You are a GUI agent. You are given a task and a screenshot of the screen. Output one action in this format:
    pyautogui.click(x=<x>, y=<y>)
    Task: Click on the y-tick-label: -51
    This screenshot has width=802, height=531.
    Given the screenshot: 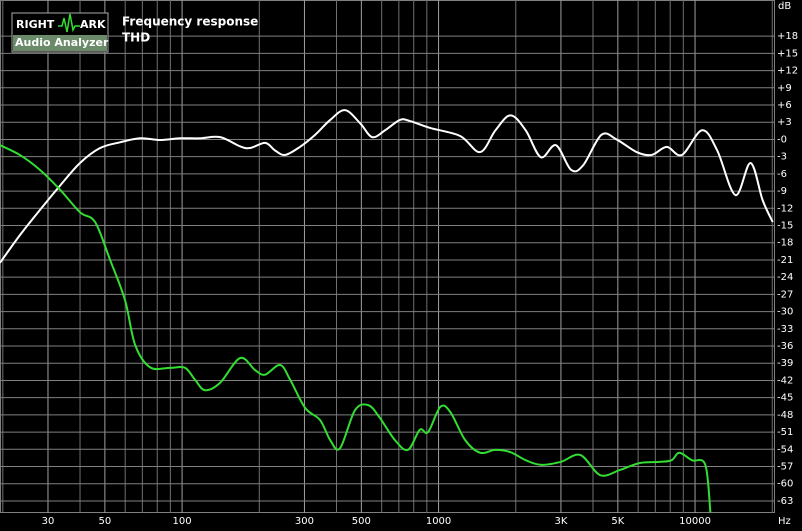 What is the action you would take?
    pyautogui.click(x=785, y=432)
    